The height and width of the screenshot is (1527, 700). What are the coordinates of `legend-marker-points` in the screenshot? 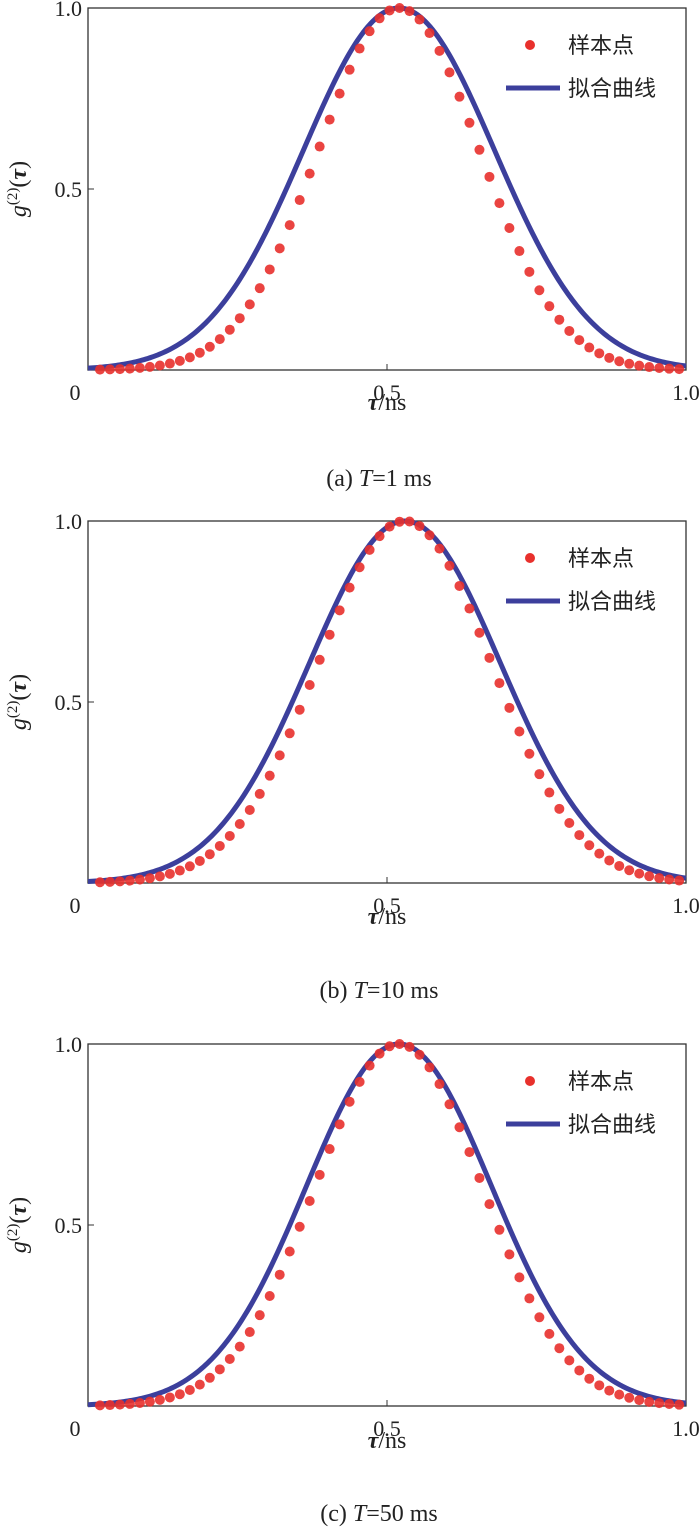 It's located at (530, 45).